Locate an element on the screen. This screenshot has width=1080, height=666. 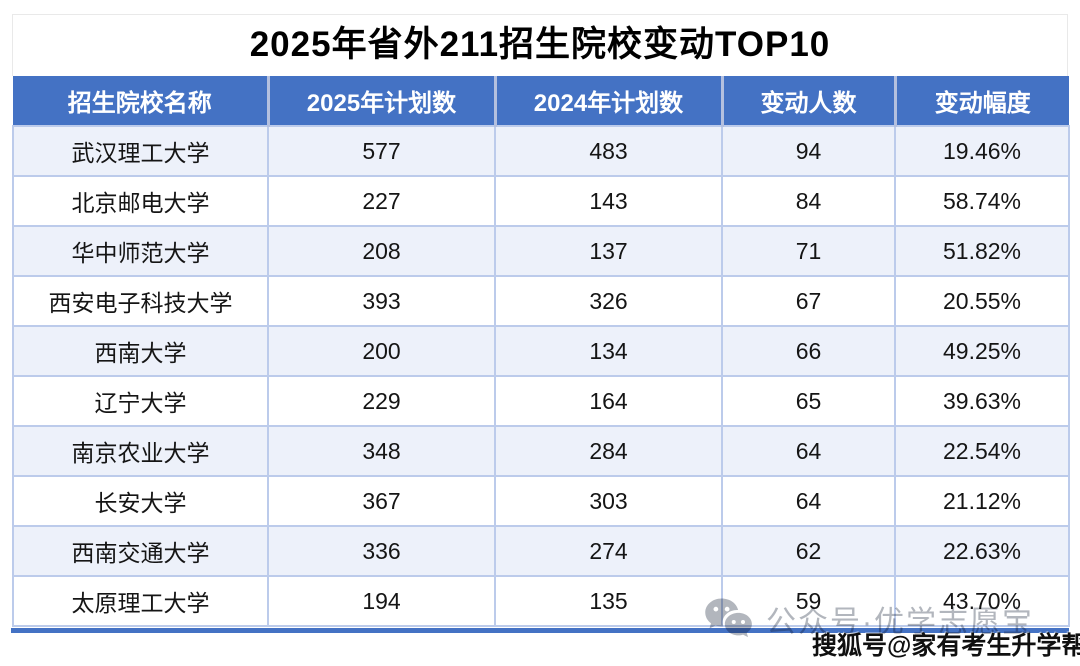
header-row: 招生院校名称 2025年计划数 2024年计划数 变动人数 变动幅度 is located at coordinates (541, 101).